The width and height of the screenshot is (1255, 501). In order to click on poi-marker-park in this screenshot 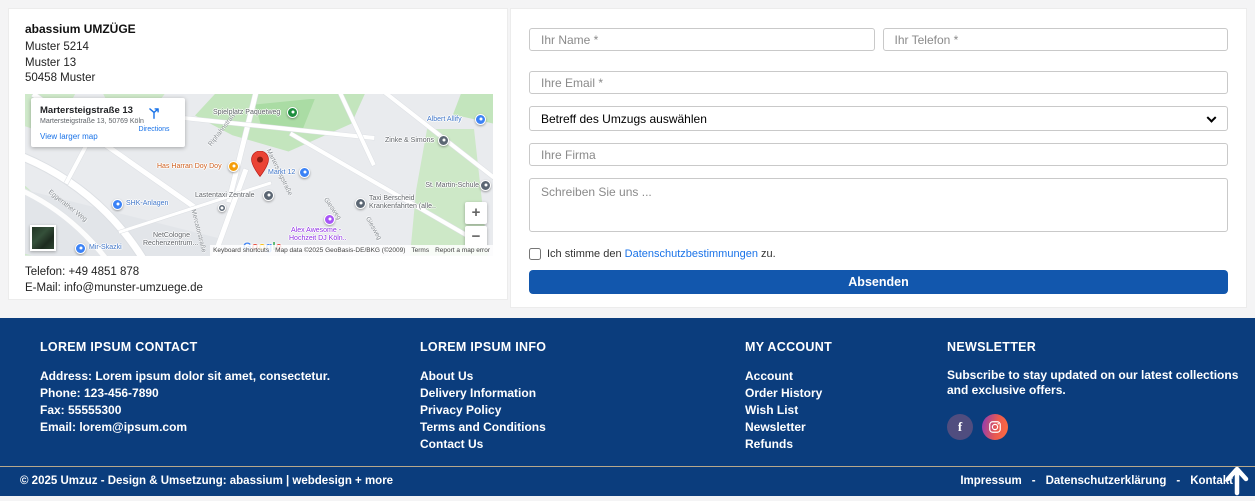, I will do `click(292, 112)`.